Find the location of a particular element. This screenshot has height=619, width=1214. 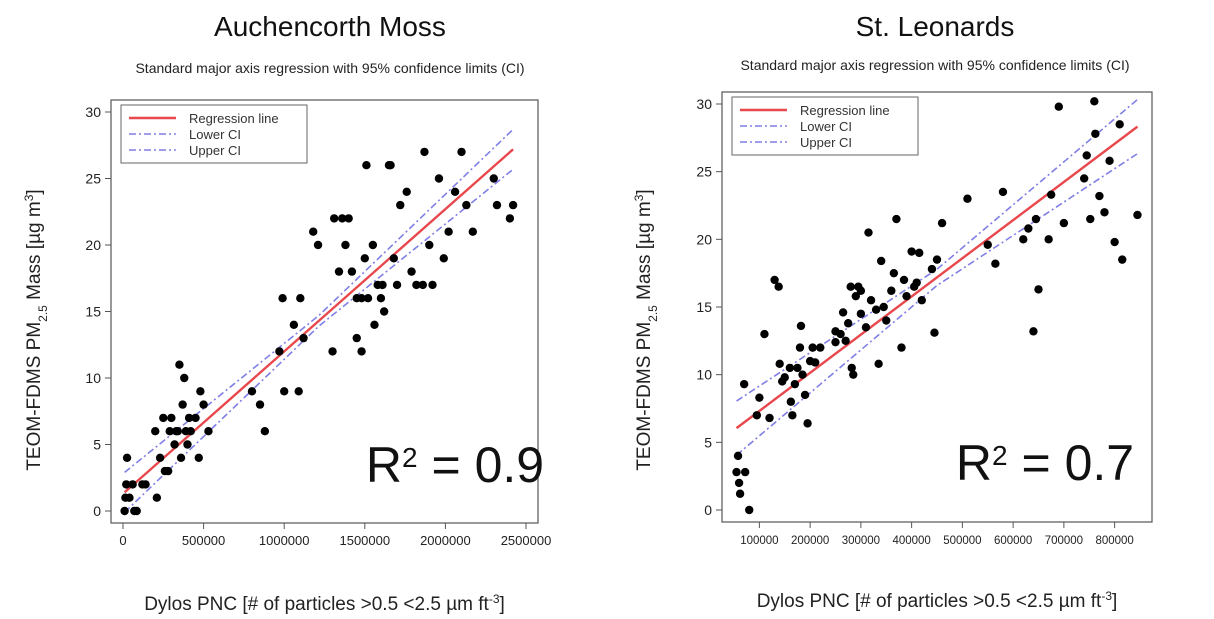

x-tick-label: 1500000 is located at coordinates (364, 540).